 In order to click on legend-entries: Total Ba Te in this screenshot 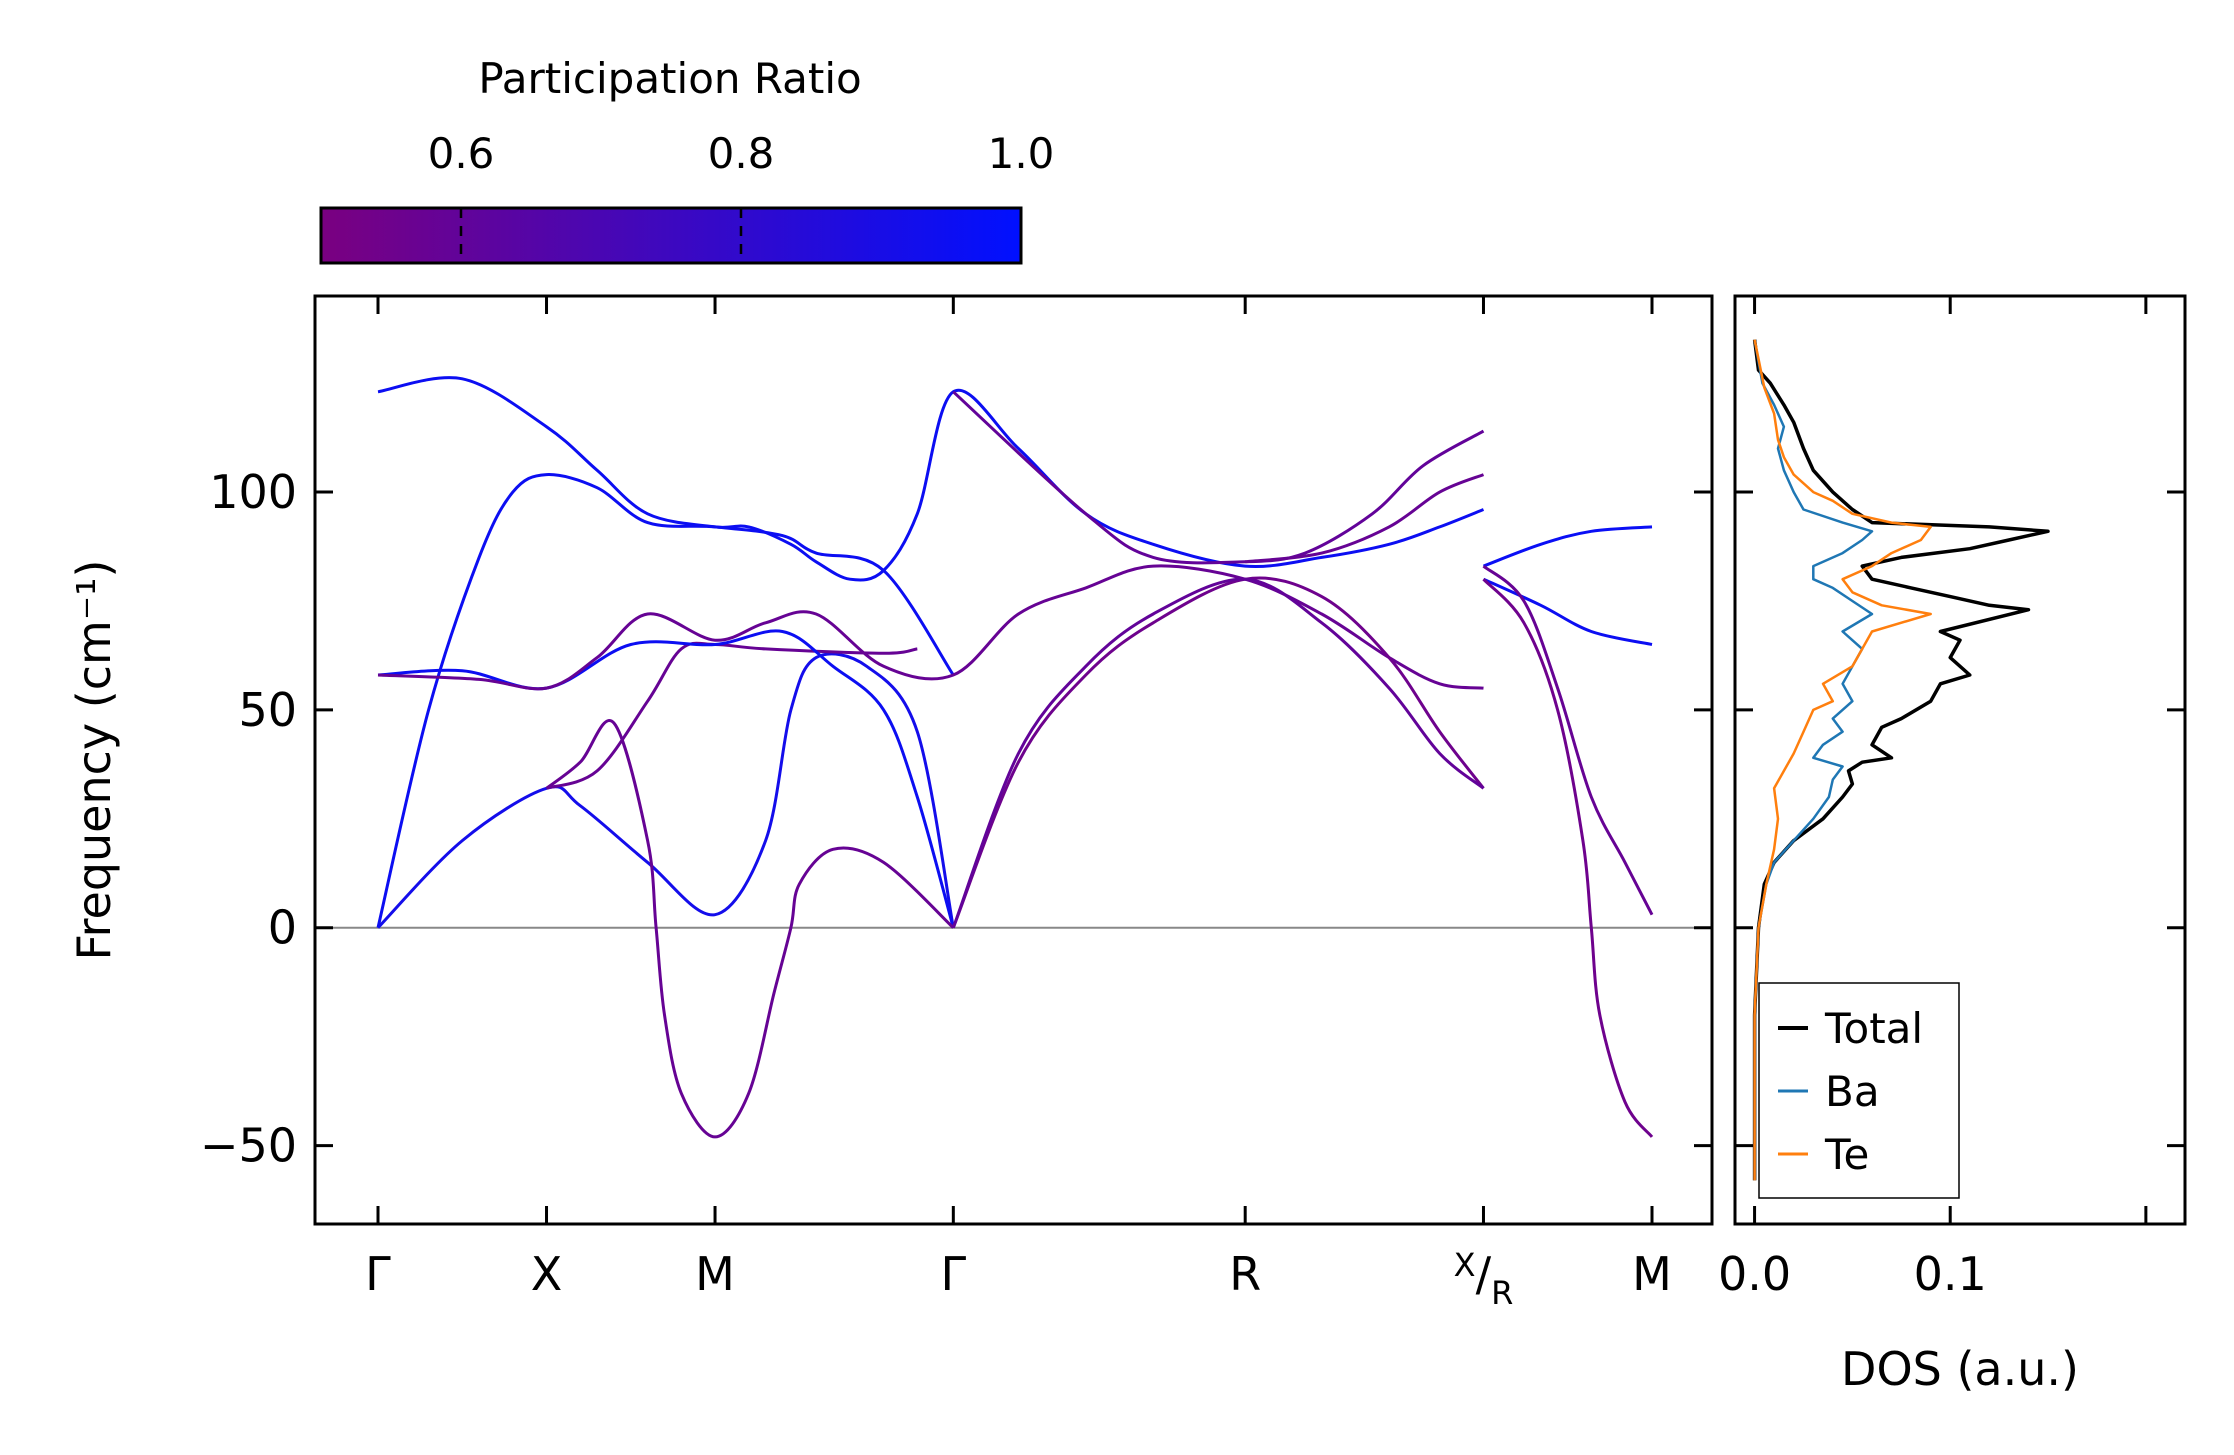, I will do `click(1850, 1091)`.